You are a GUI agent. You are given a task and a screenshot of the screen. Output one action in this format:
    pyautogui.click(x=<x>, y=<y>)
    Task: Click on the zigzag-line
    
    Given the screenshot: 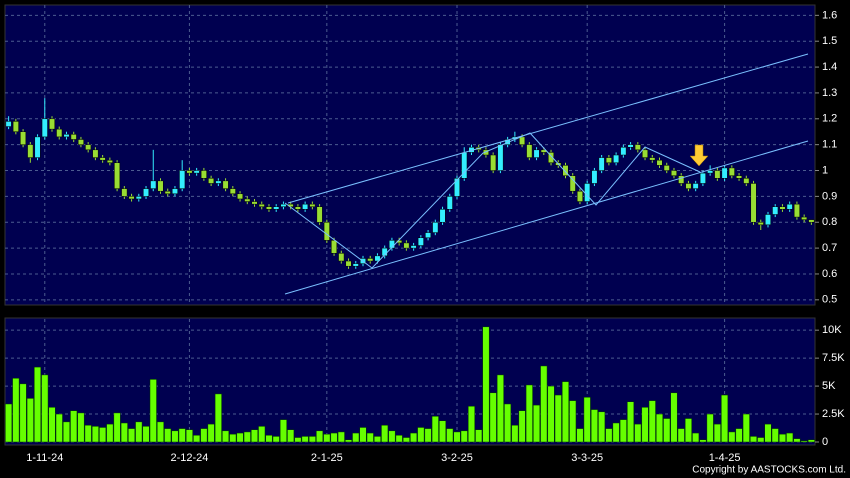 What is the action you would take?
    pyautogui.click(x=492, y=200)
    